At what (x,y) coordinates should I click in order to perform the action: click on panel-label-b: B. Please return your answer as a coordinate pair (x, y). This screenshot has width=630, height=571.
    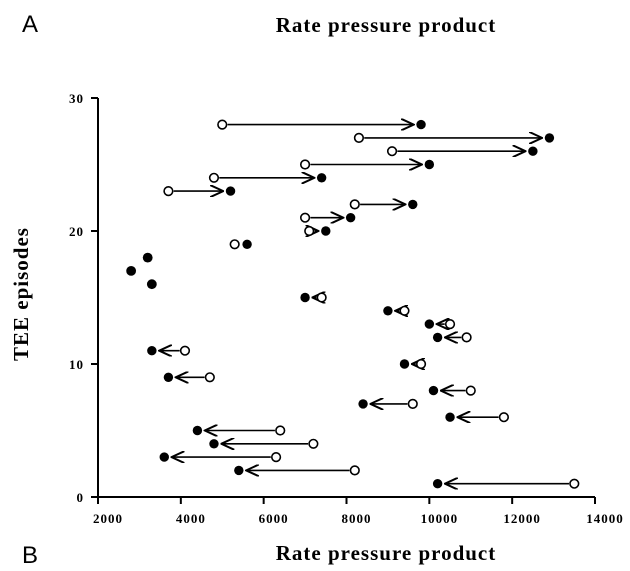
    Looking at the image, I should click on (30, 555).